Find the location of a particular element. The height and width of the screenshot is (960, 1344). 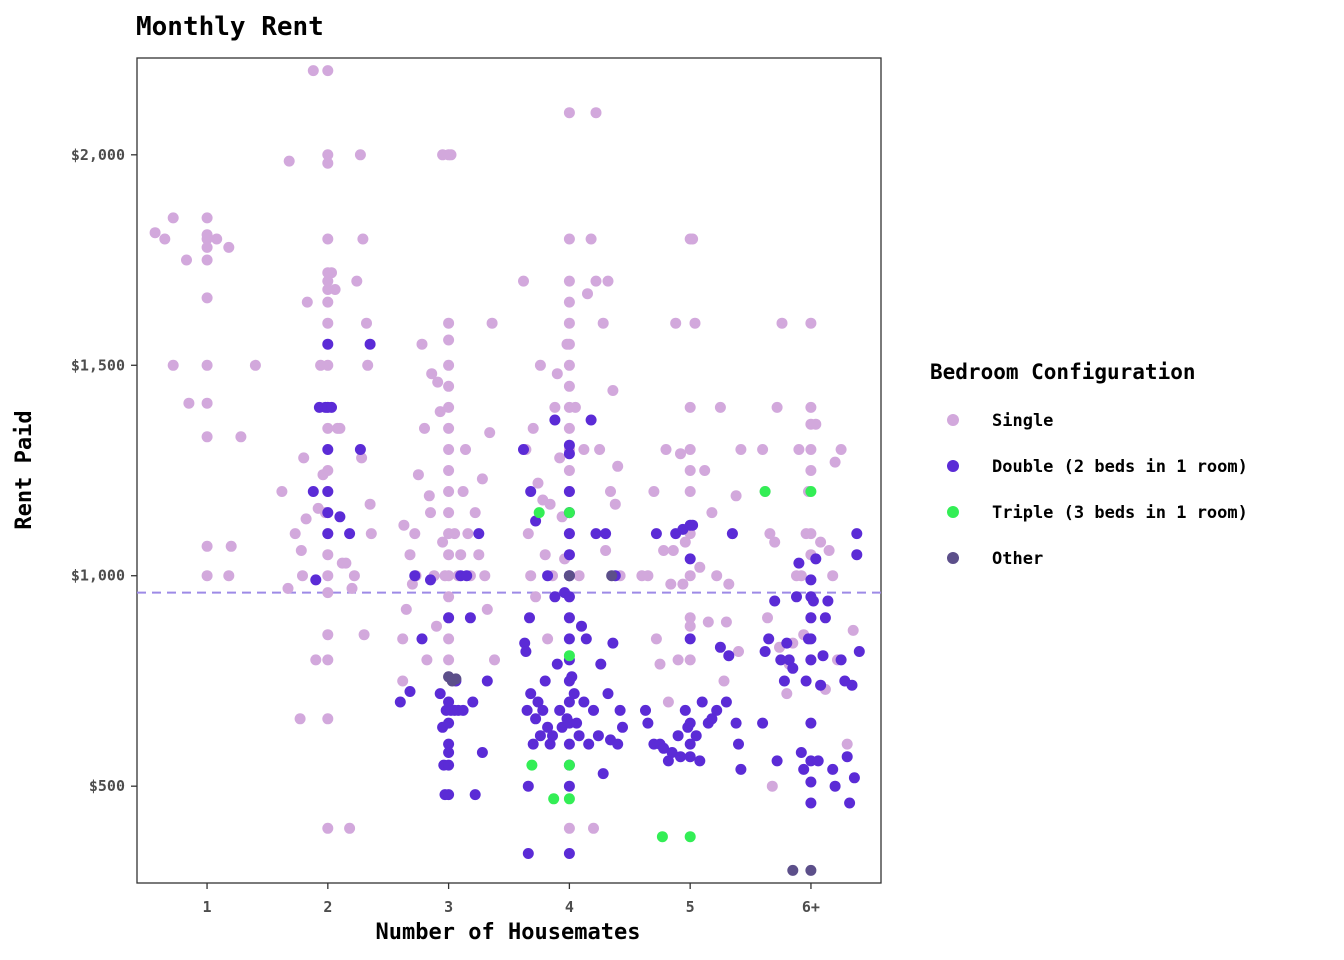

x-tick-label: 5 is located at coordinates (690, 907).